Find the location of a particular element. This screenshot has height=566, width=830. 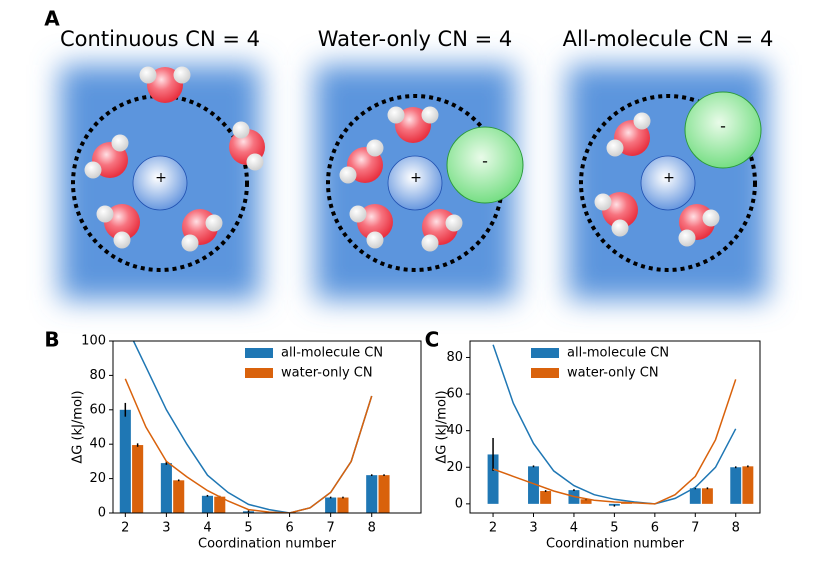

anion is located at coordinates (723, 130).